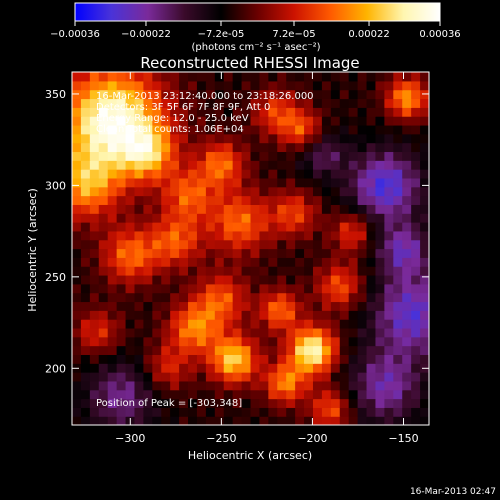 This screenshot has height=500, width=500. What do you see at coordinates (32, 250) in the screenshot?
I see `y-axis-label: Heliocentric Y (arcsec)` at bounding box center [32, 250].